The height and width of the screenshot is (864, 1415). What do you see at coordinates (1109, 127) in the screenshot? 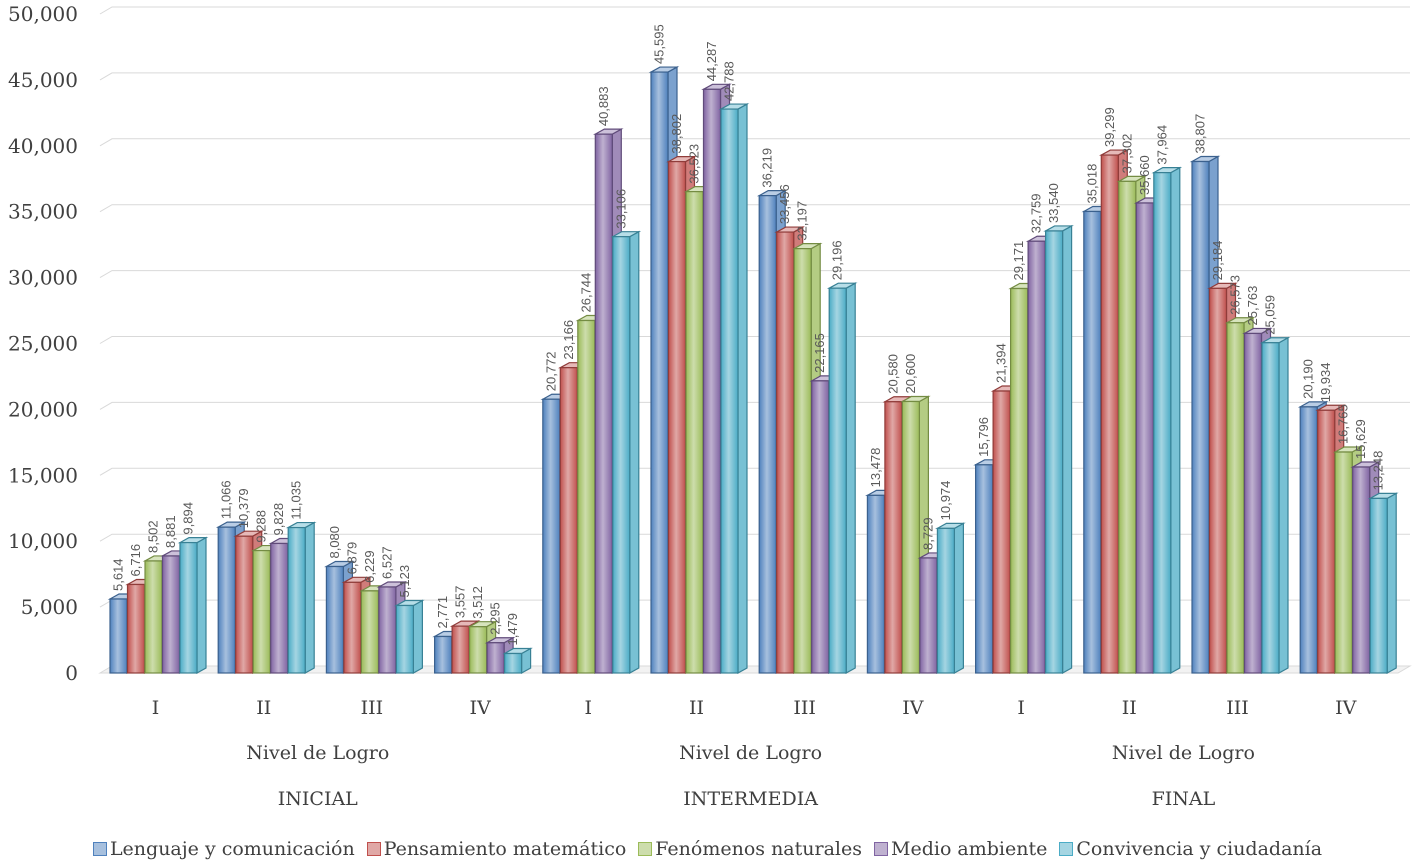
I see `data-label: 39,299` at bounding box center [1109, 127].